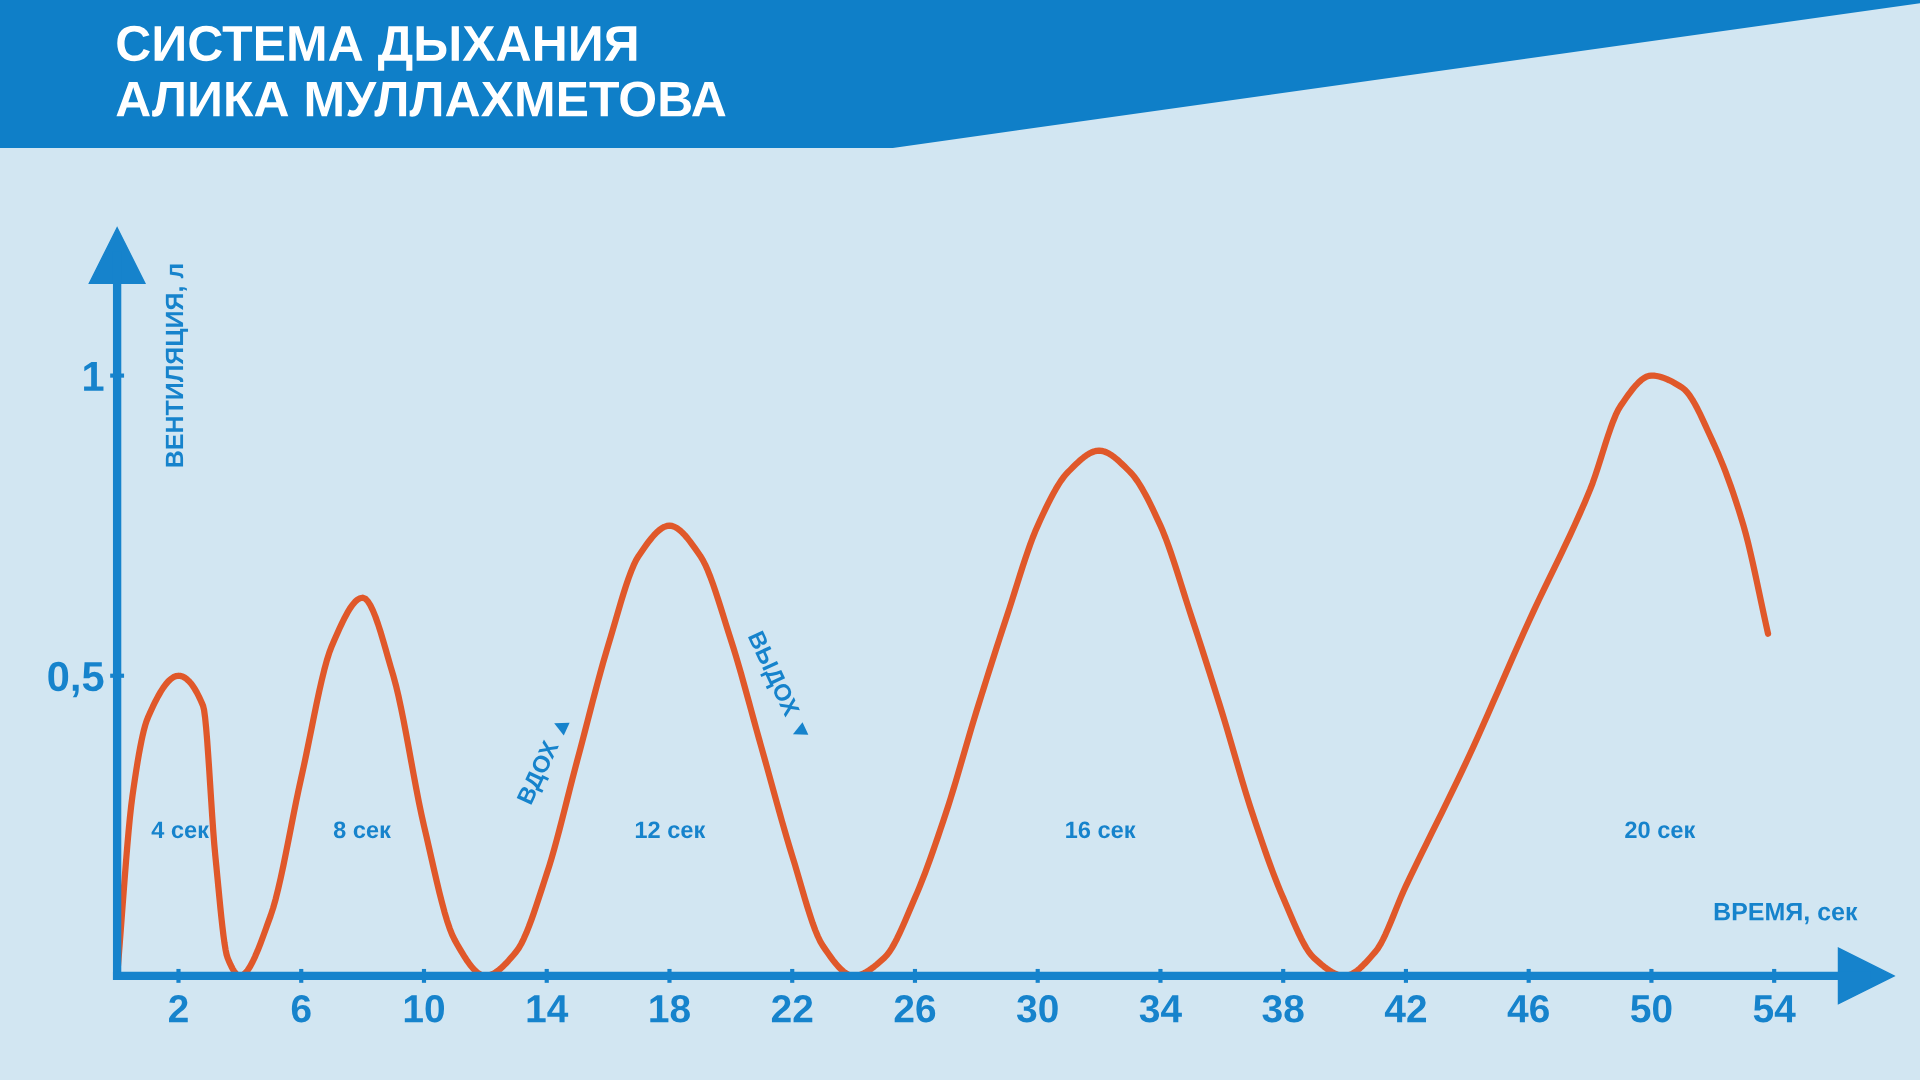  What do you see at coordinates (670, 1008) in the screenshot?
I see `x-tick-label: 18` at bounding box center [670, 1008].